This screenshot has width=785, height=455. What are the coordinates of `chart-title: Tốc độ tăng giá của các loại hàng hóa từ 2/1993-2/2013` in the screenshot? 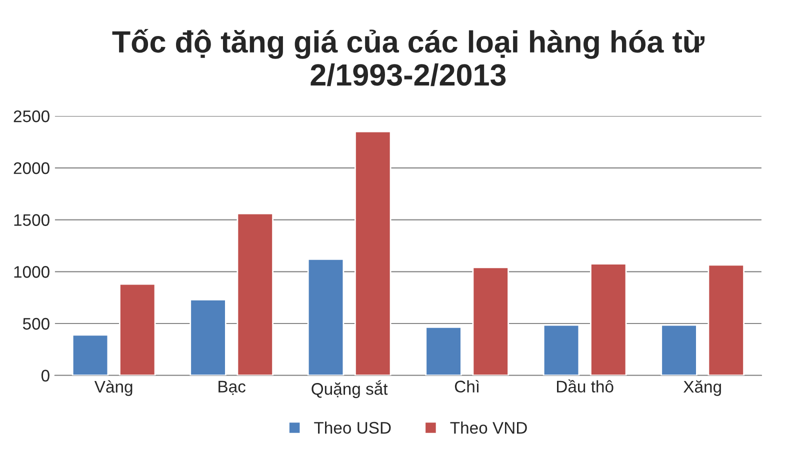 It's located at (408, 57).